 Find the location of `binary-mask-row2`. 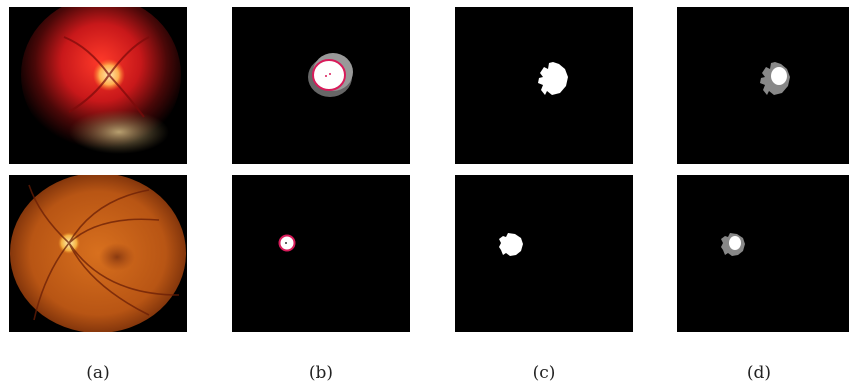

binary-mask-row2 is located at coordinates (544, 253).